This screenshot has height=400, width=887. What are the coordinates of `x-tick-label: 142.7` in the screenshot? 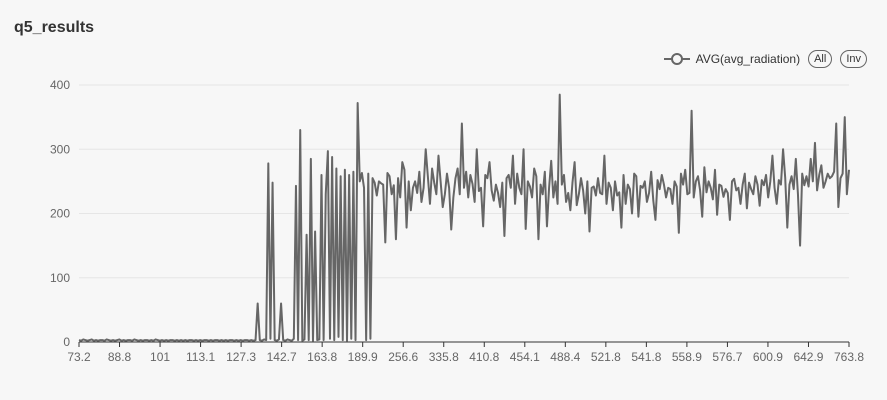 It's located at (282, 357).